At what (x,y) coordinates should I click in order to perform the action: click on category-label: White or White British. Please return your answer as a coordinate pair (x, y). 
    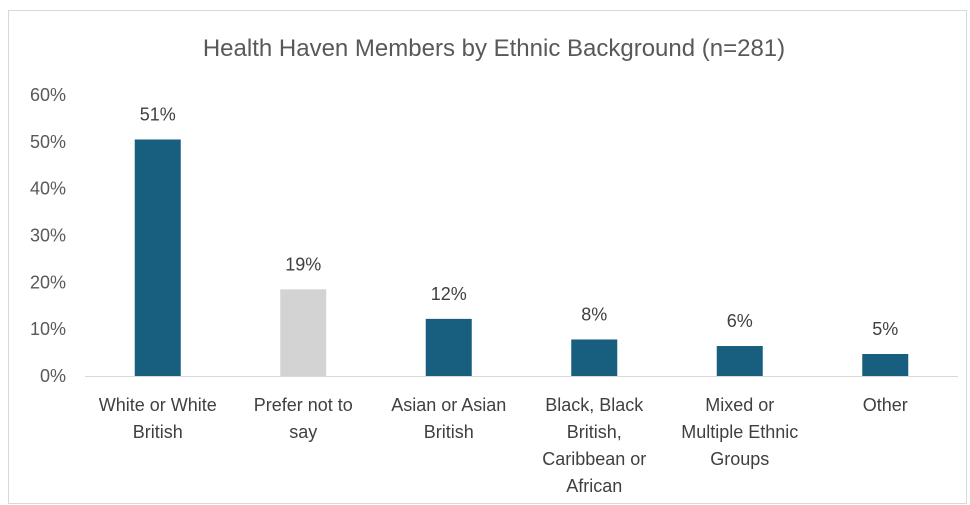
    Looking at the image, I should click on (158, 418).